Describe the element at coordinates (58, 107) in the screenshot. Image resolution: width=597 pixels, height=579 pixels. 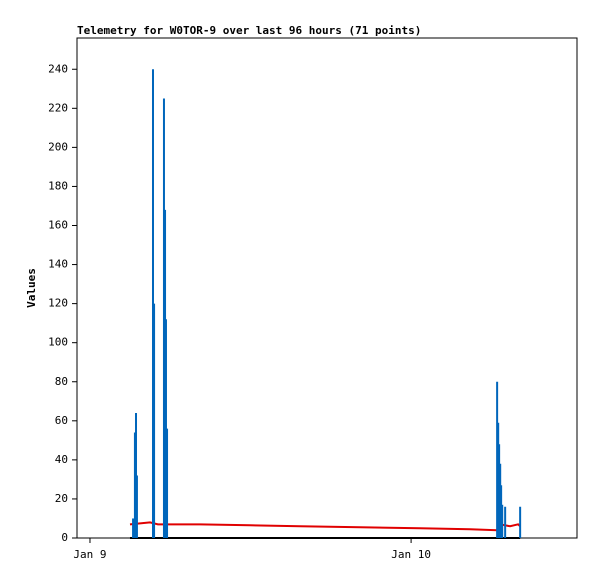
I see `y-tick-label: 220` at that location.